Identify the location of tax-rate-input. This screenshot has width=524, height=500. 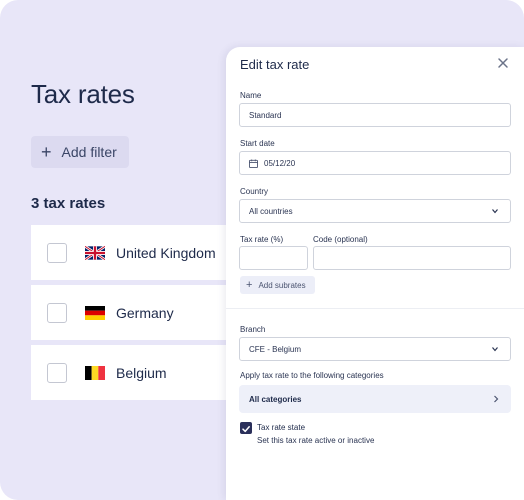
(273, 258).